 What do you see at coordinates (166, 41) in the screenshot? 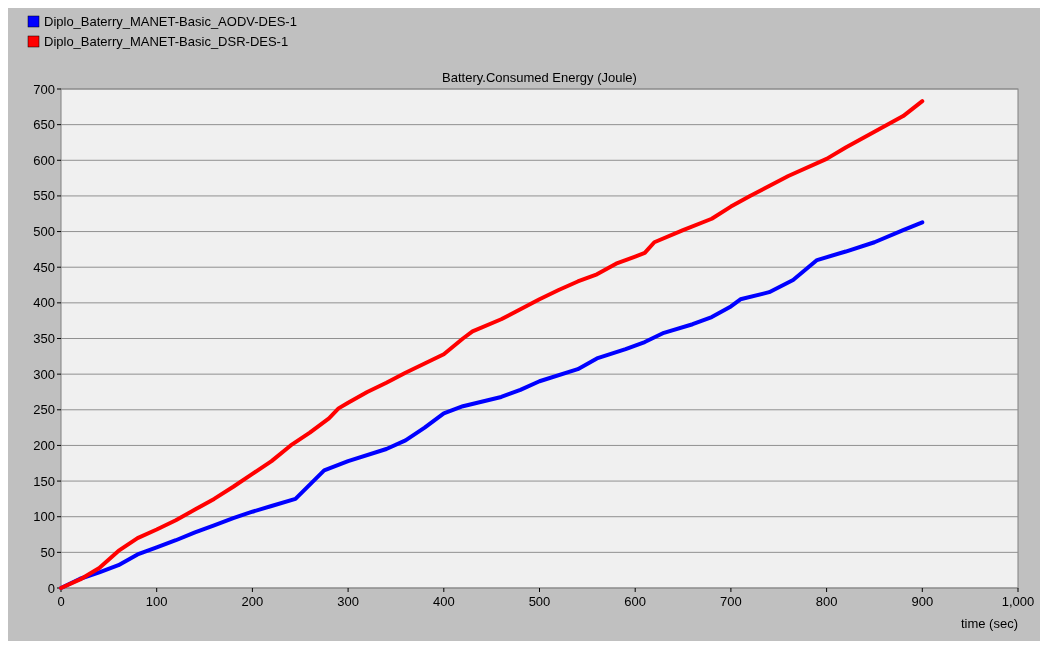
I see `legend-label: Diplo_Baterry_MANET-Basic_DSR-DES-1` at bounding box center [166, 41].